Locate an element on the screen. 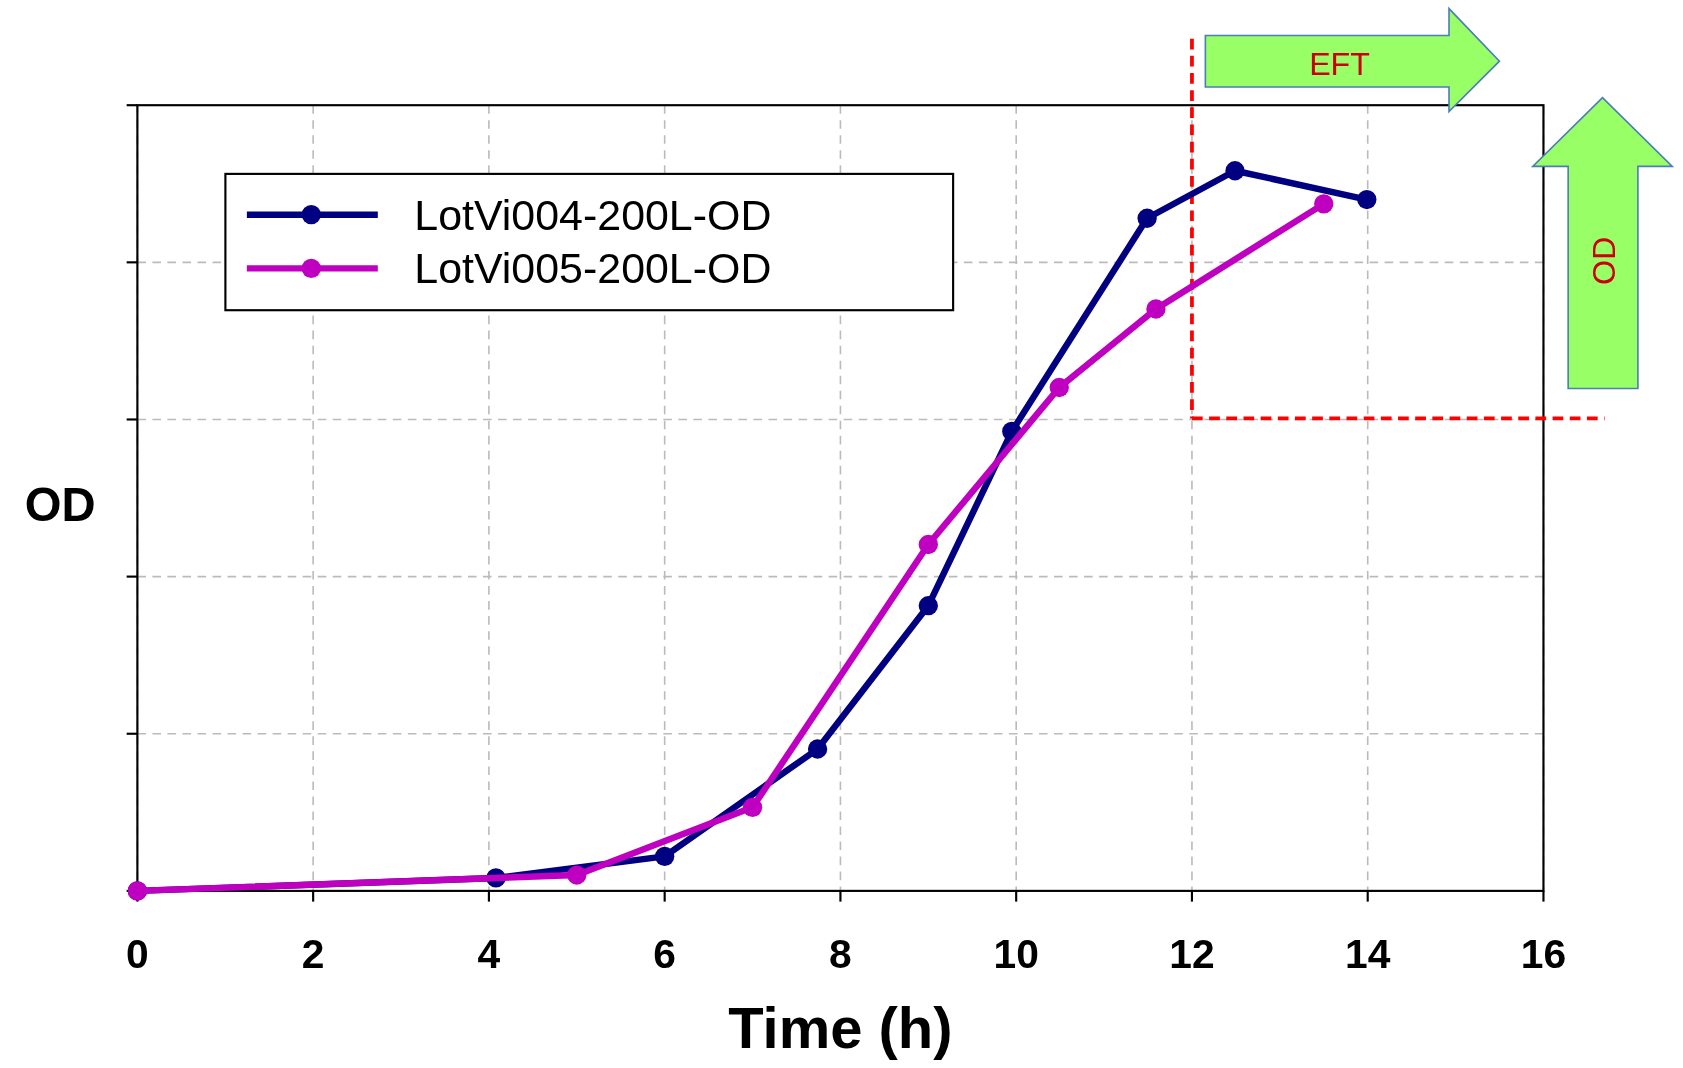 The image size is (1683, 1068). text: EFT is located at coordinates (1339, 64).